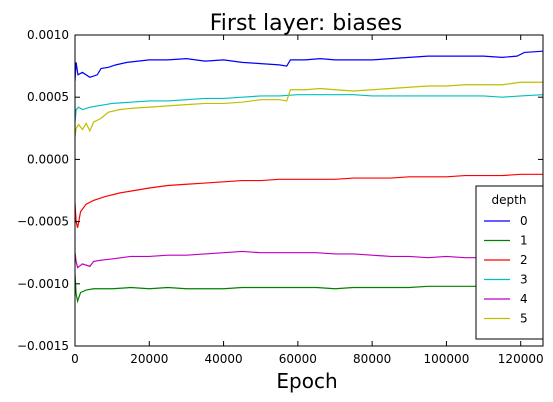 The image size is (553, 402). Describe the element at coordinates (524, 280) in the screenshot. I see `legend-label-3: 3` at that location.